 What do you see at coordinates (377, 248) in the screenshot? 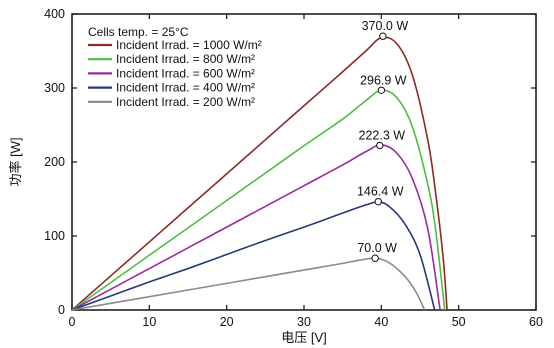
I see `peak-label-5: 70.0 W` at bounding box center [377, 248].